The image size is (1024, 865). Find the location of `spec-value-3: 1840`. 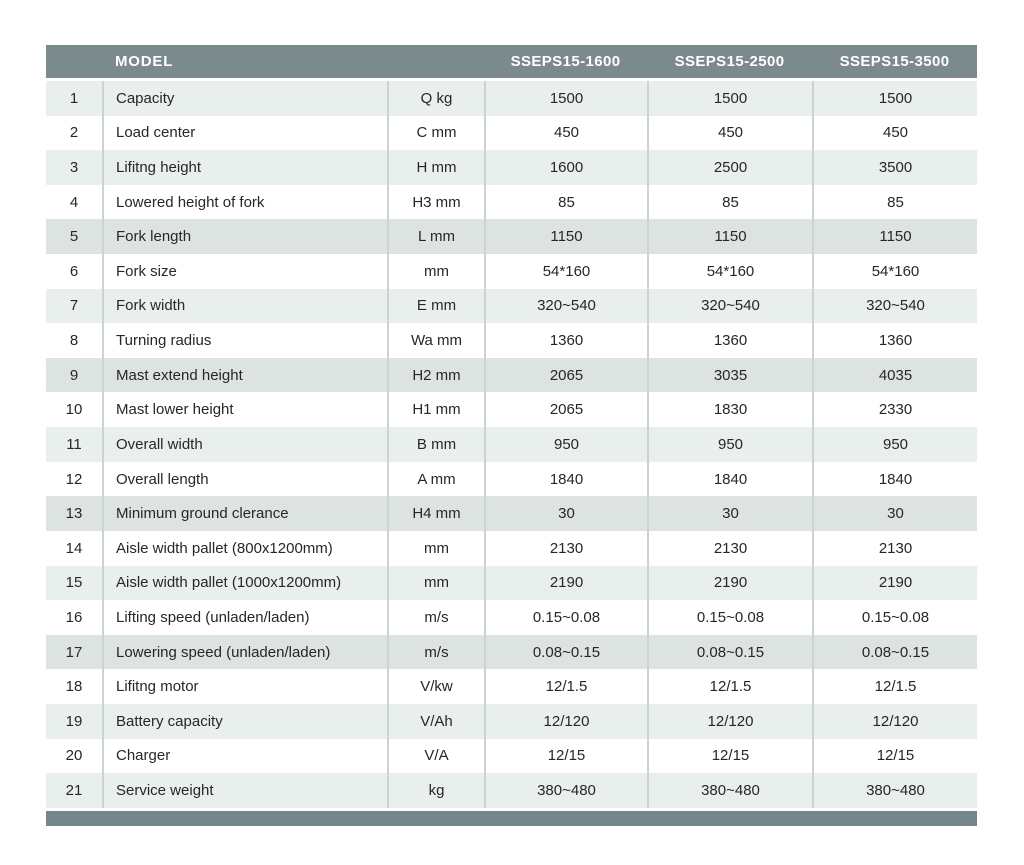

spec-value-3: 1840 is located at coordinates (894, 479).